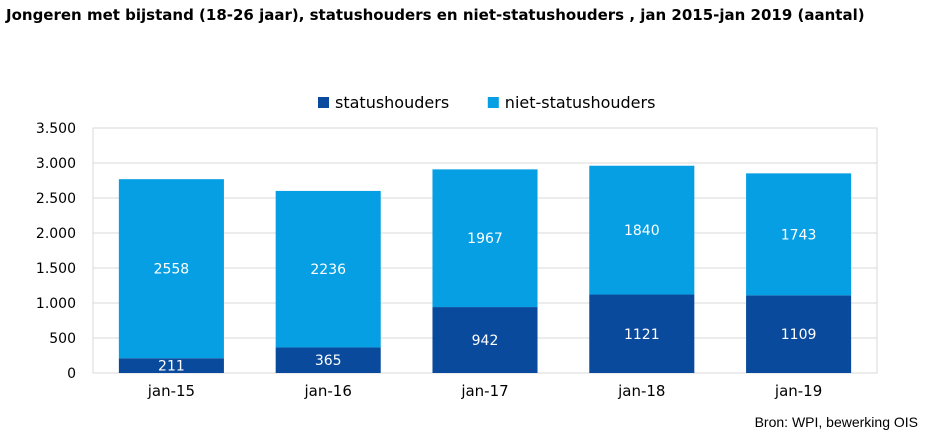 This screenshot has height=444, width=940. I want to click on x-tick-label: jan-19, so click(798, 391).